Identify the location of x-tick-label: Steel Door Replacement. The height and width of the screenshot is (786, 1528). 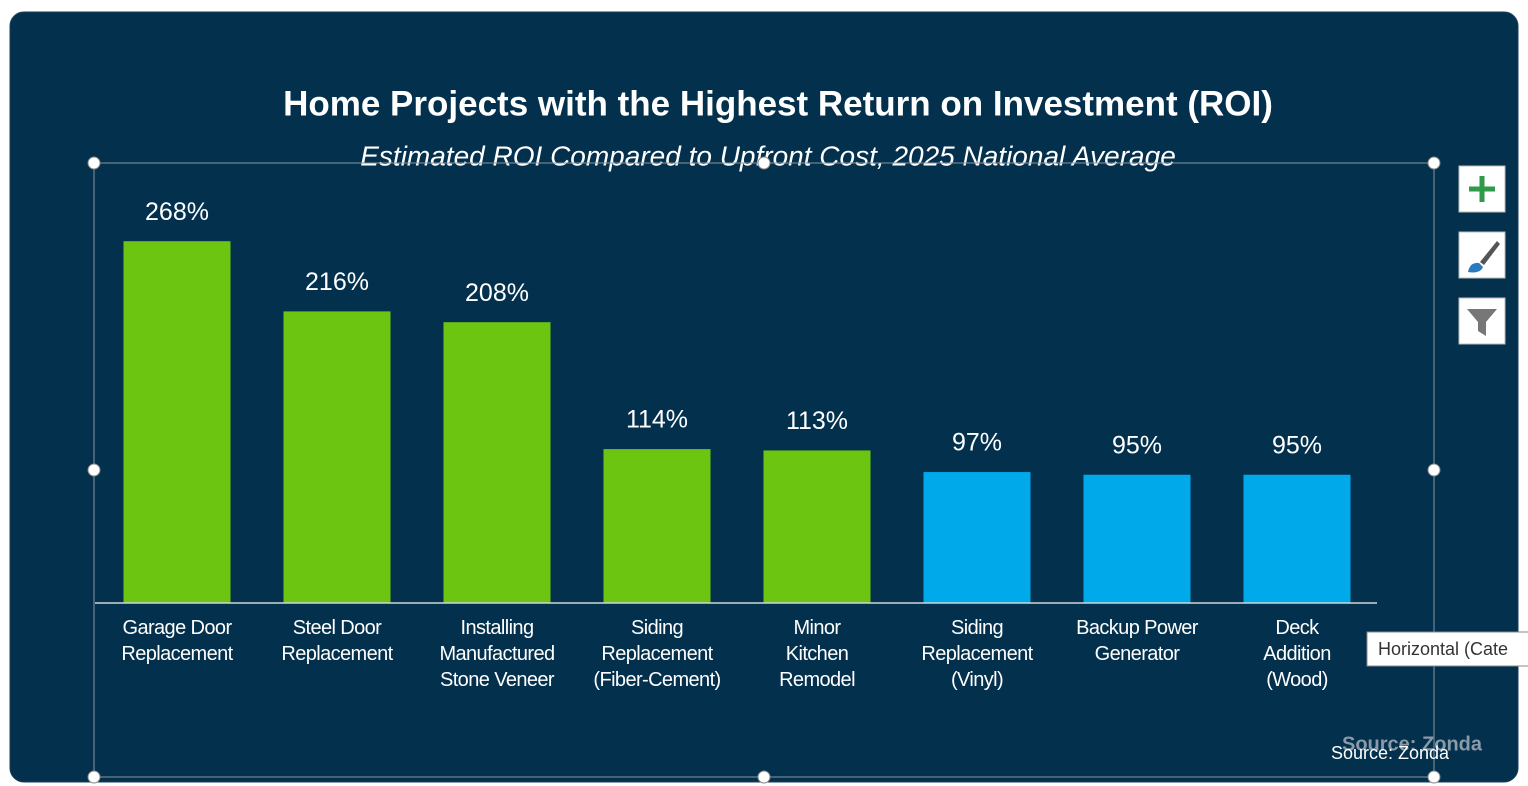
(337, 641).